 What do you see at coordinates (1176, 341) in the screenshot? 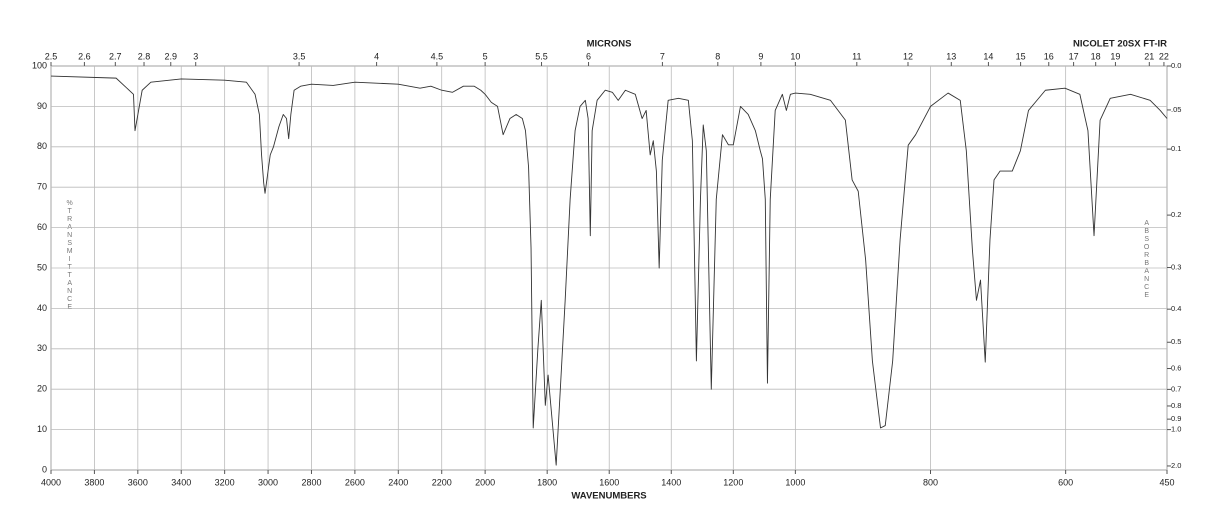
I see `y2-tick-label: 0.5` at bounding box center [1176, 341].